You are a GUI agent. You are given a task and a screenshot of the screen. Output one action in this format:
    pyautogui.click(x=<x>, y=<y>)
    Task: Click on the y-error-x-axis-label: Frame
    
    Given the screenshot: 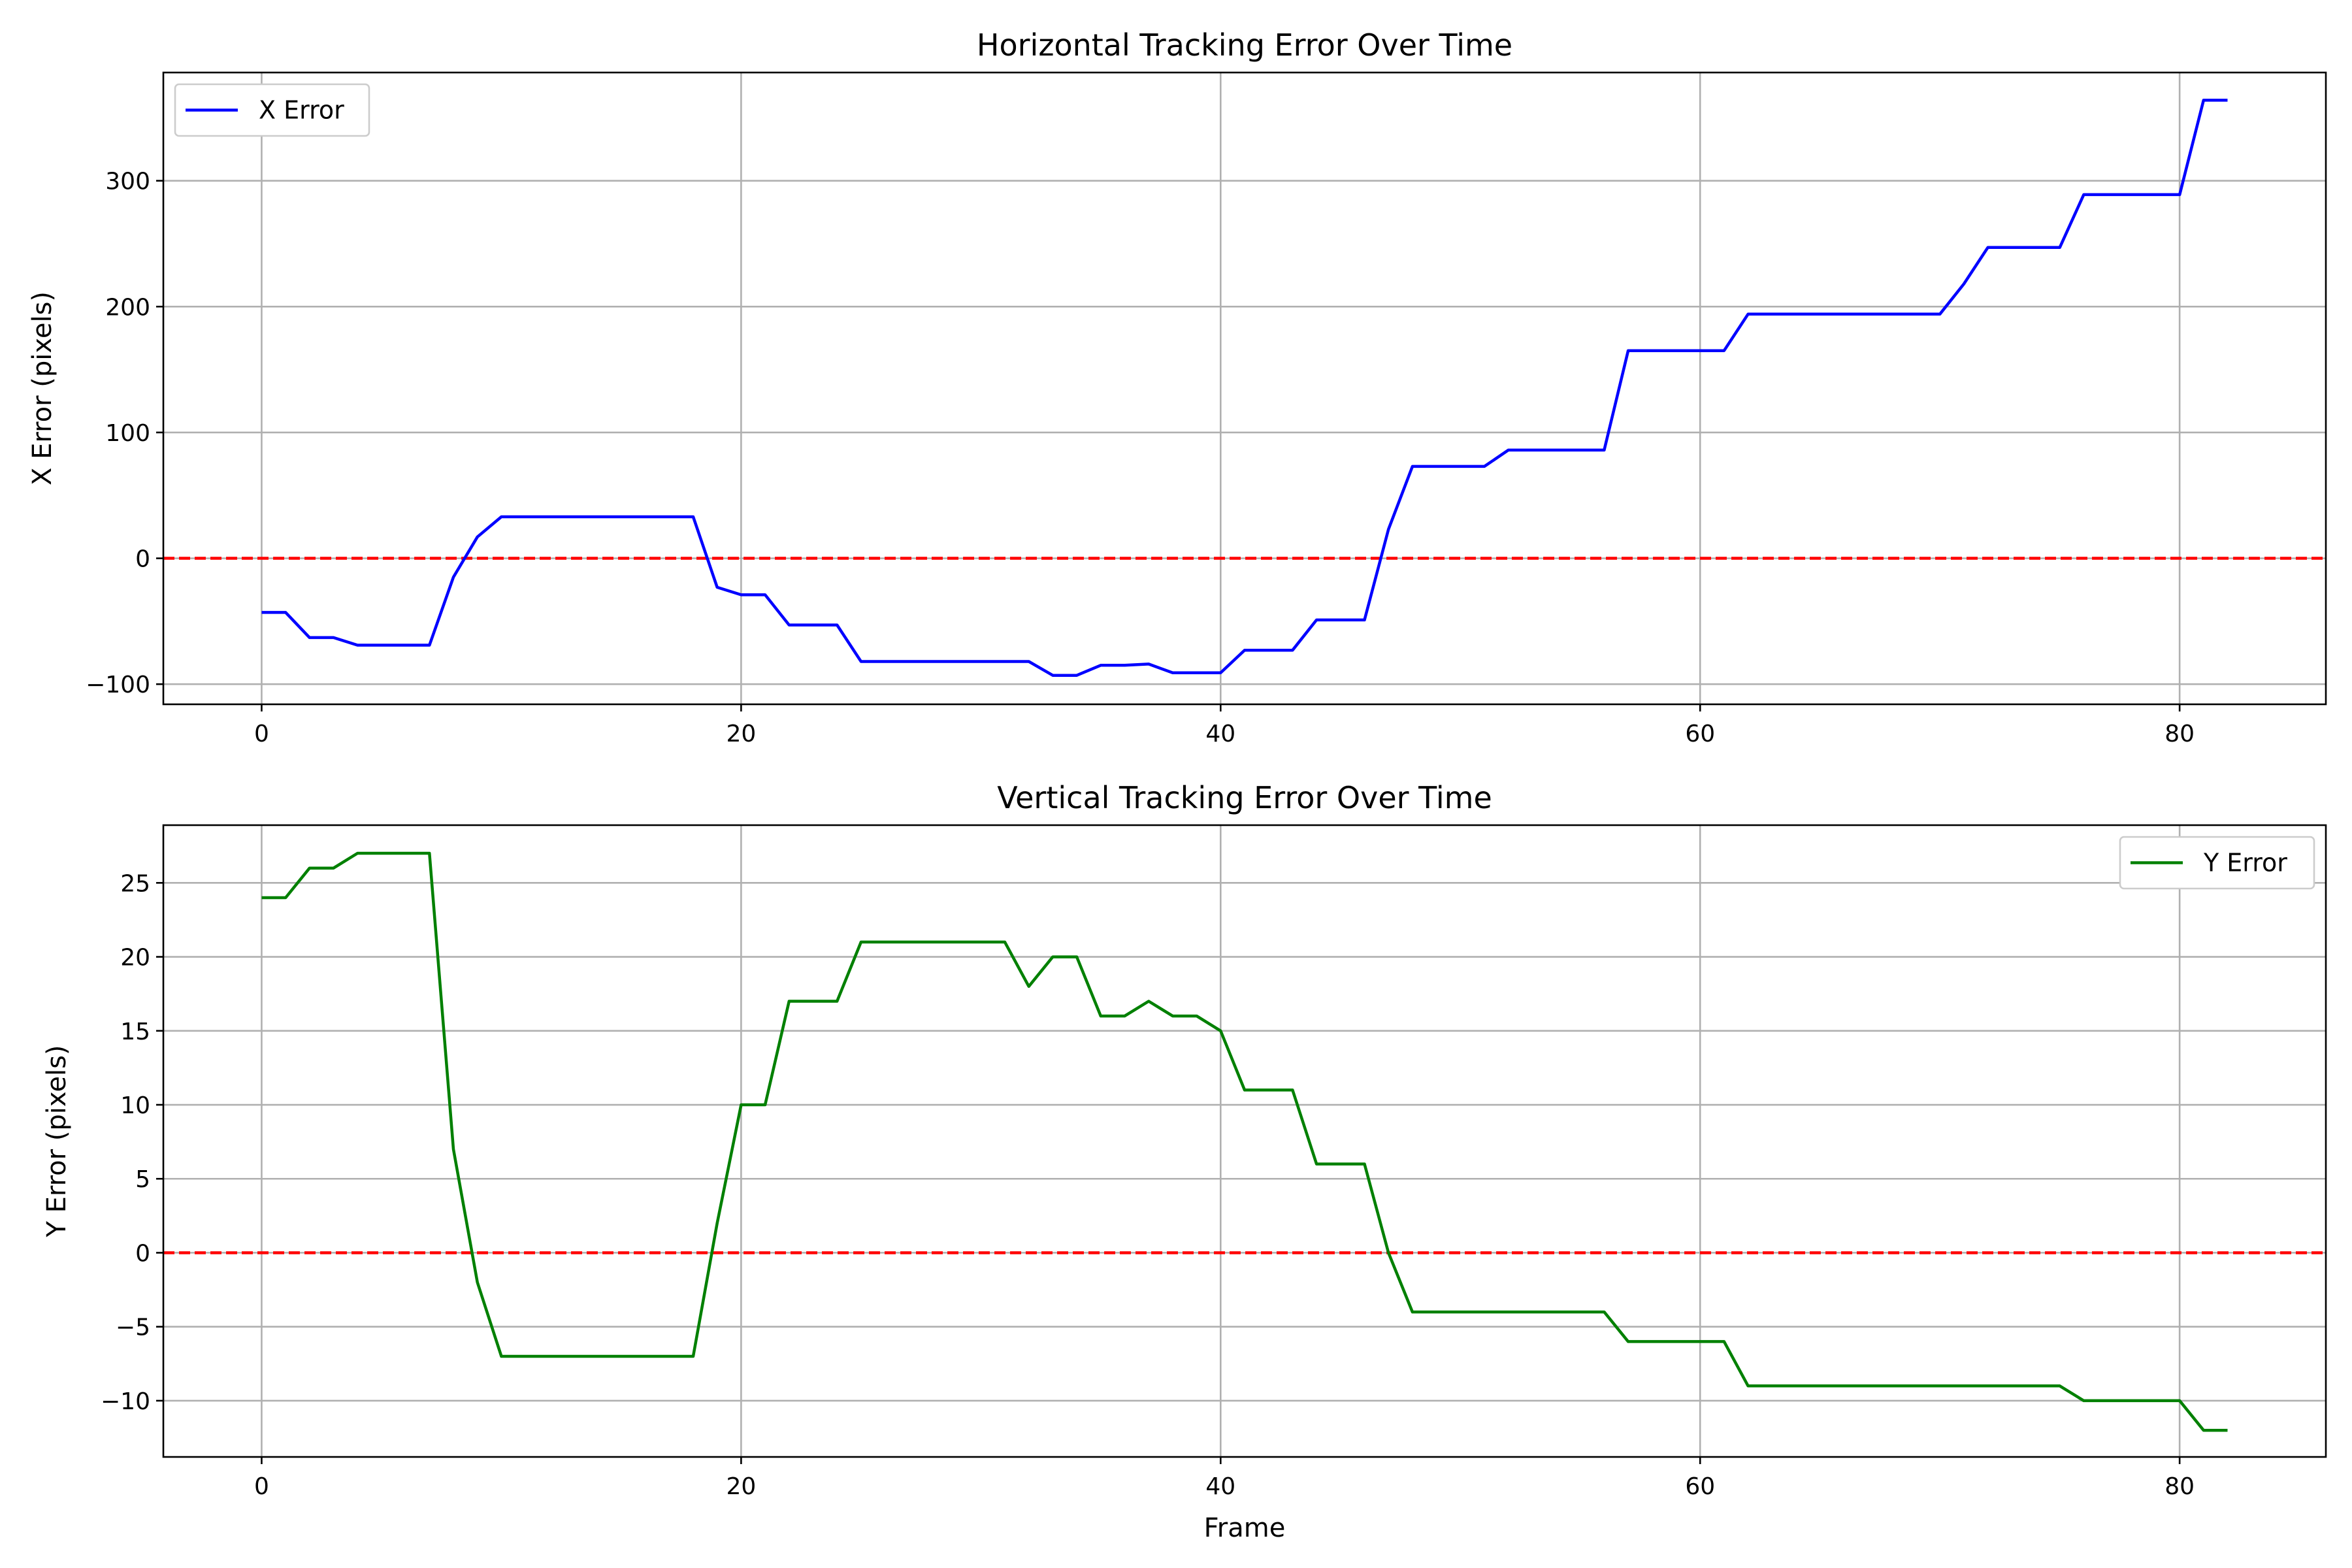 What is the action you would take?
    pyautogui.click(x=1245, y=1528)
    